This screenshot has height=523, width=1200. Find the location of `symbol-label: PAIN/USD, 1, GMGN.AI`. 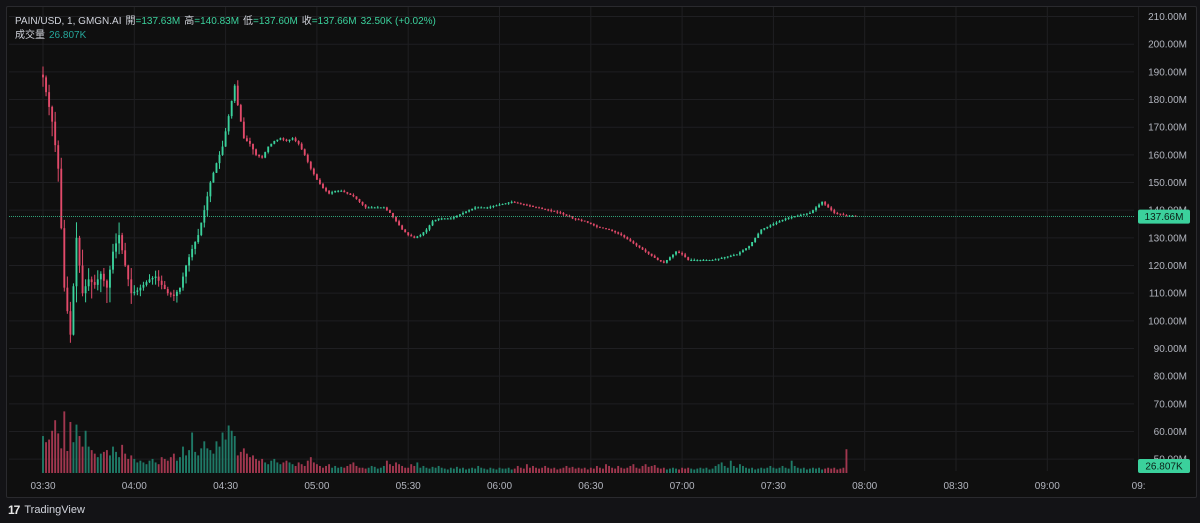

symbol-label: PAIN/USD, 1, GMGN.AI is located at coordinates (68, 21).